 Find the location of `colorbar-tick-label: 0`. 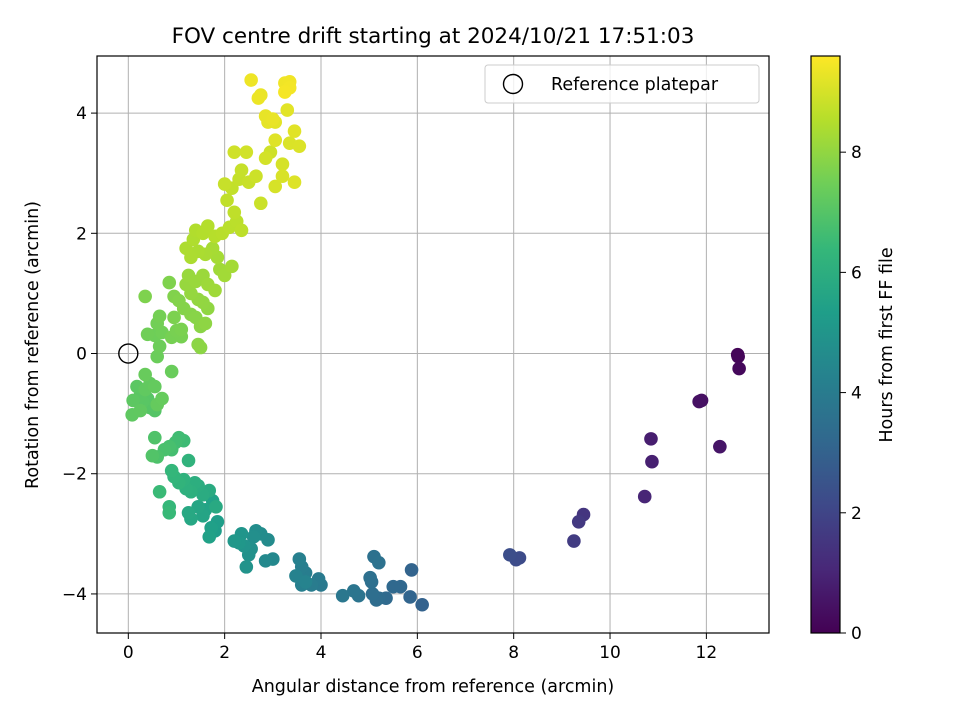

colorbar-tick-label: 0 is located at coordinates (856, 634).